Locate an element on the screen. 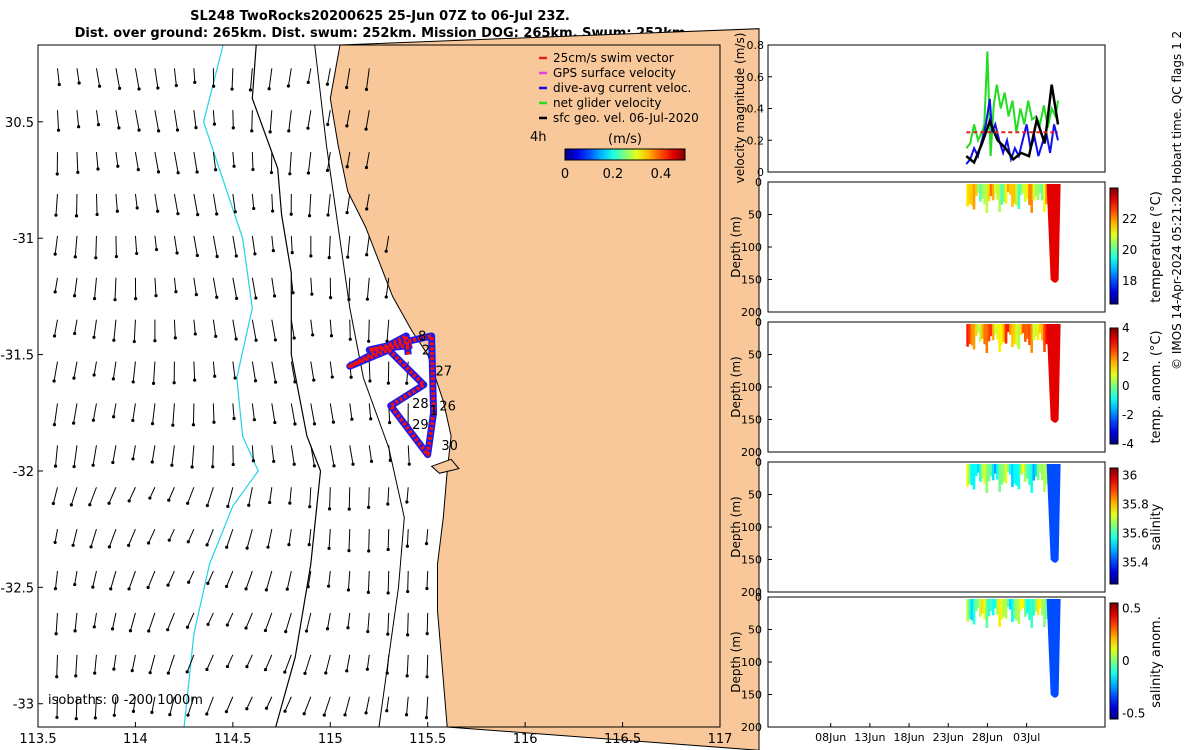 The image size is (1200, 750). section-colorbar-tick-label: 4 is located at coordinates (1126, 328).